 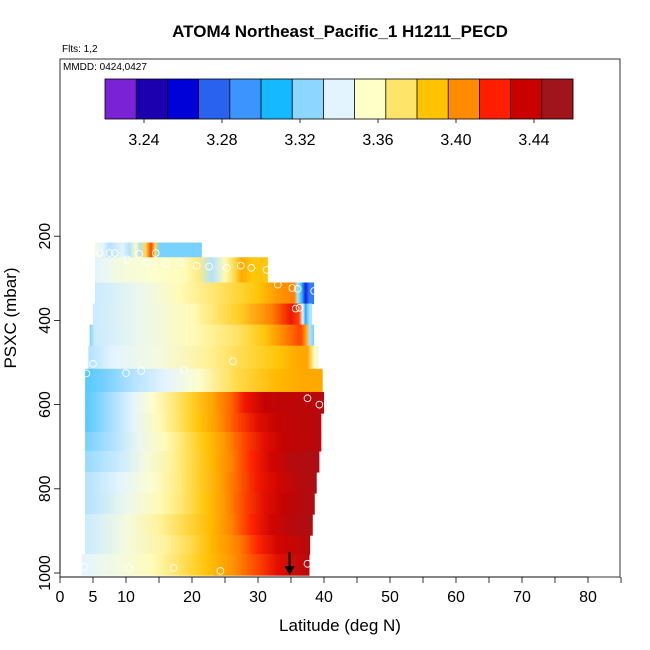 I want to click on mmdd-annotation: MMDD: 0424,0427, so click(x=105, y=67).